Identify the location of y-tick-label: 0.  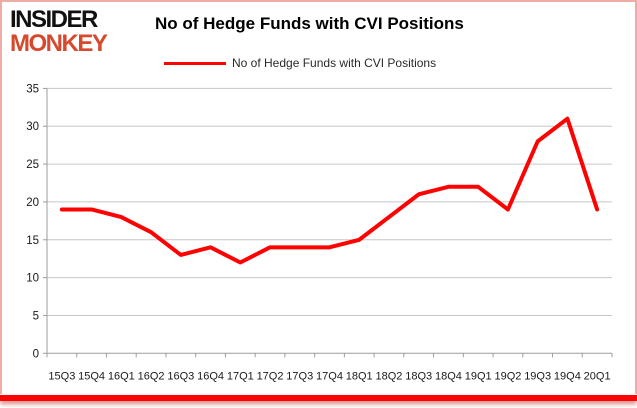
(36, 354).